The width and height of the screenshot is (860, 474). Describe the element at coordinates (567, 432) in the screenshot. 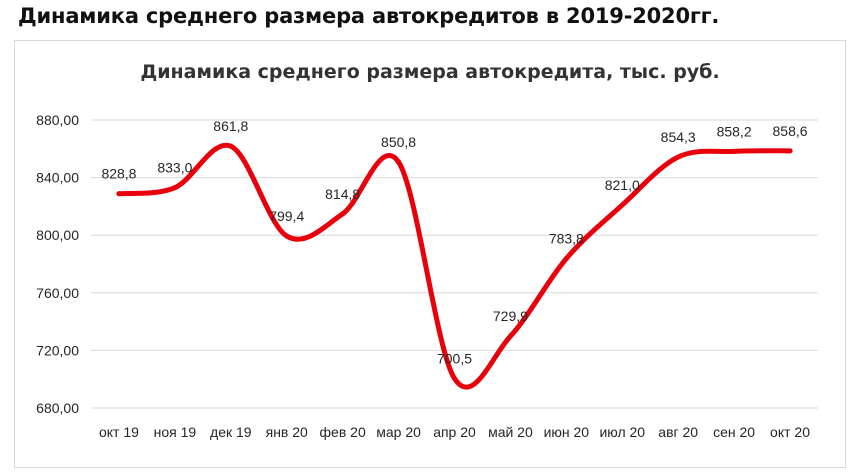

I see `x-tick-label: июн 20` at that location.